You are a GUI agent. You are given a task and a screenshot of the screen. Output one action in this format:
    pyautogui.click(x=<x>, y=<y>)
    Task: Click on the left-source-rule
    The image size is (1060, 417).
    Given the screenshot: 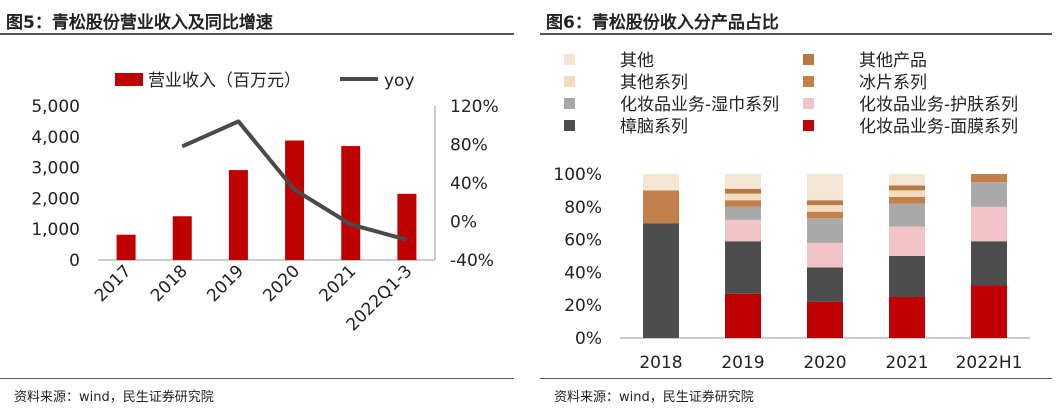 What is the action you would take?
    pyautogui.click(x=257, y=378)
    